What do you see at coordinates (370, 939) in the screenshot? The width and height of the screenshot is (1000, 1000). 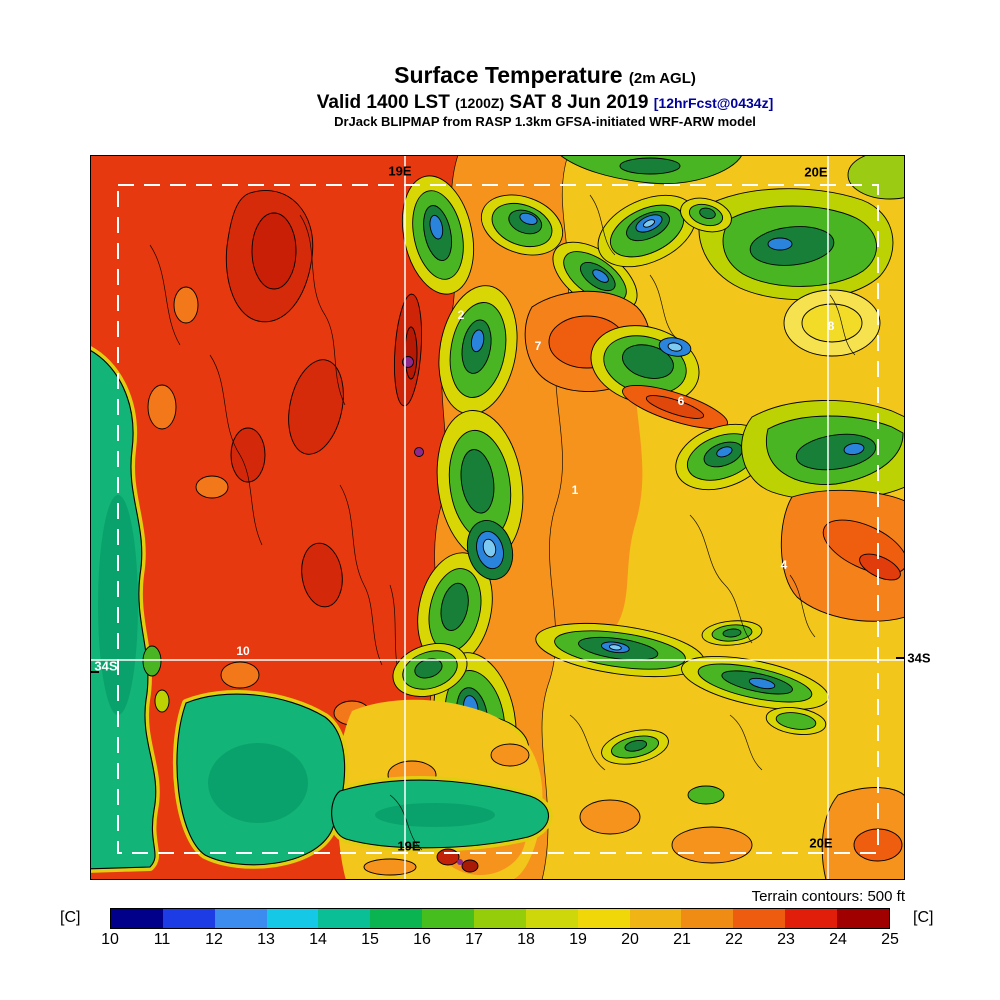 I see `colorbar-tick-15: 15` at bounding box center [370, 939].